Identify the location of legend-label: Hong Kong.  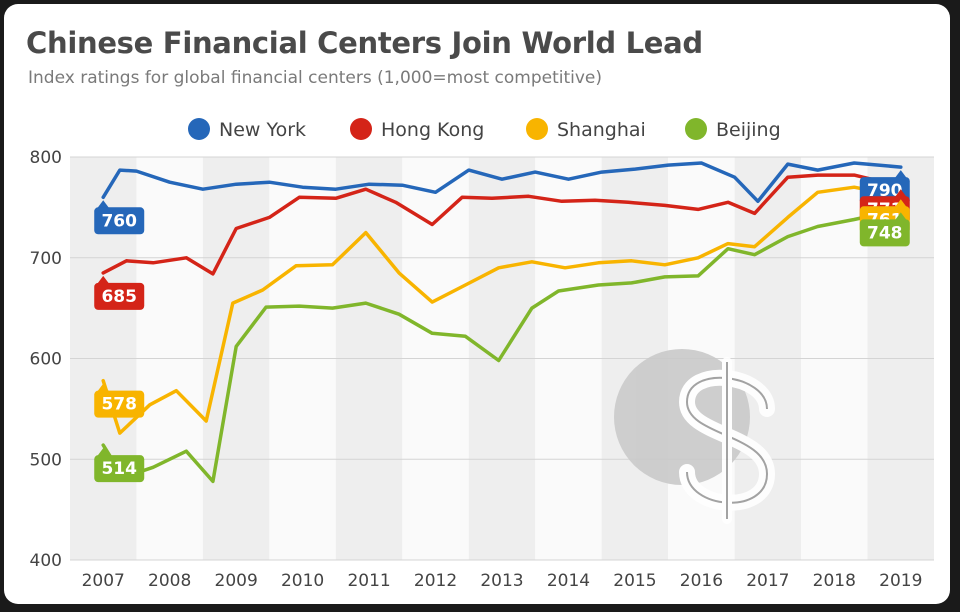
(432, 130).